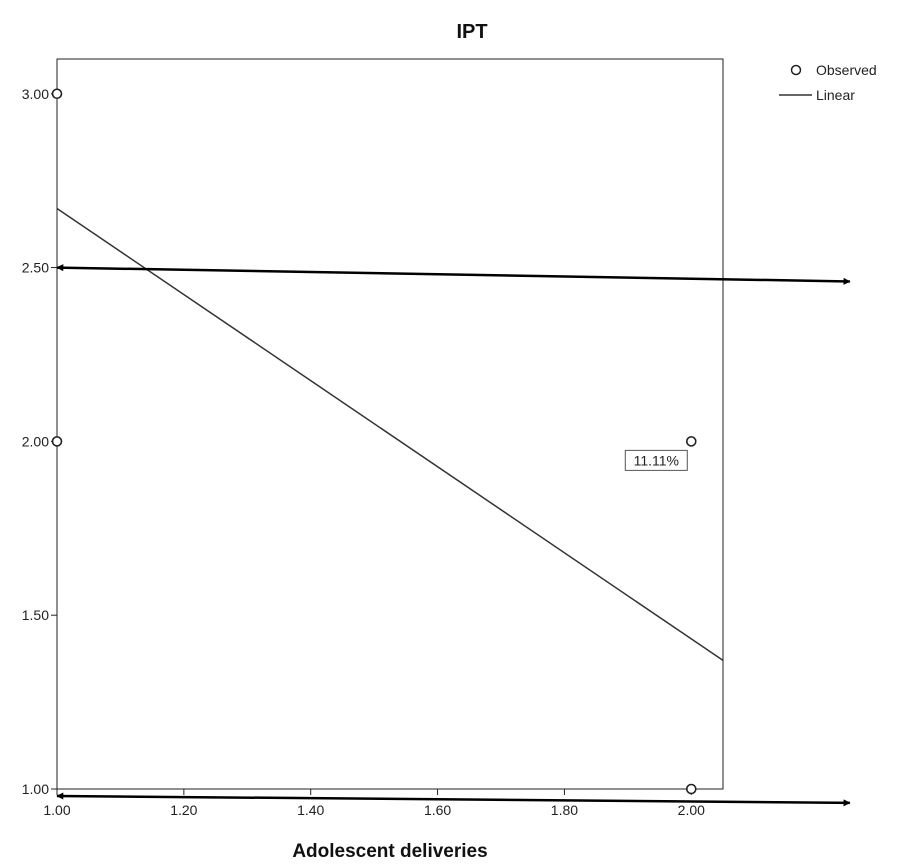 This screenshot has width=899, height=865. What do you see at coordinates (796, 70) in the screenshot?
I see `legend-observed-marker` at bounding box center [796, 70].